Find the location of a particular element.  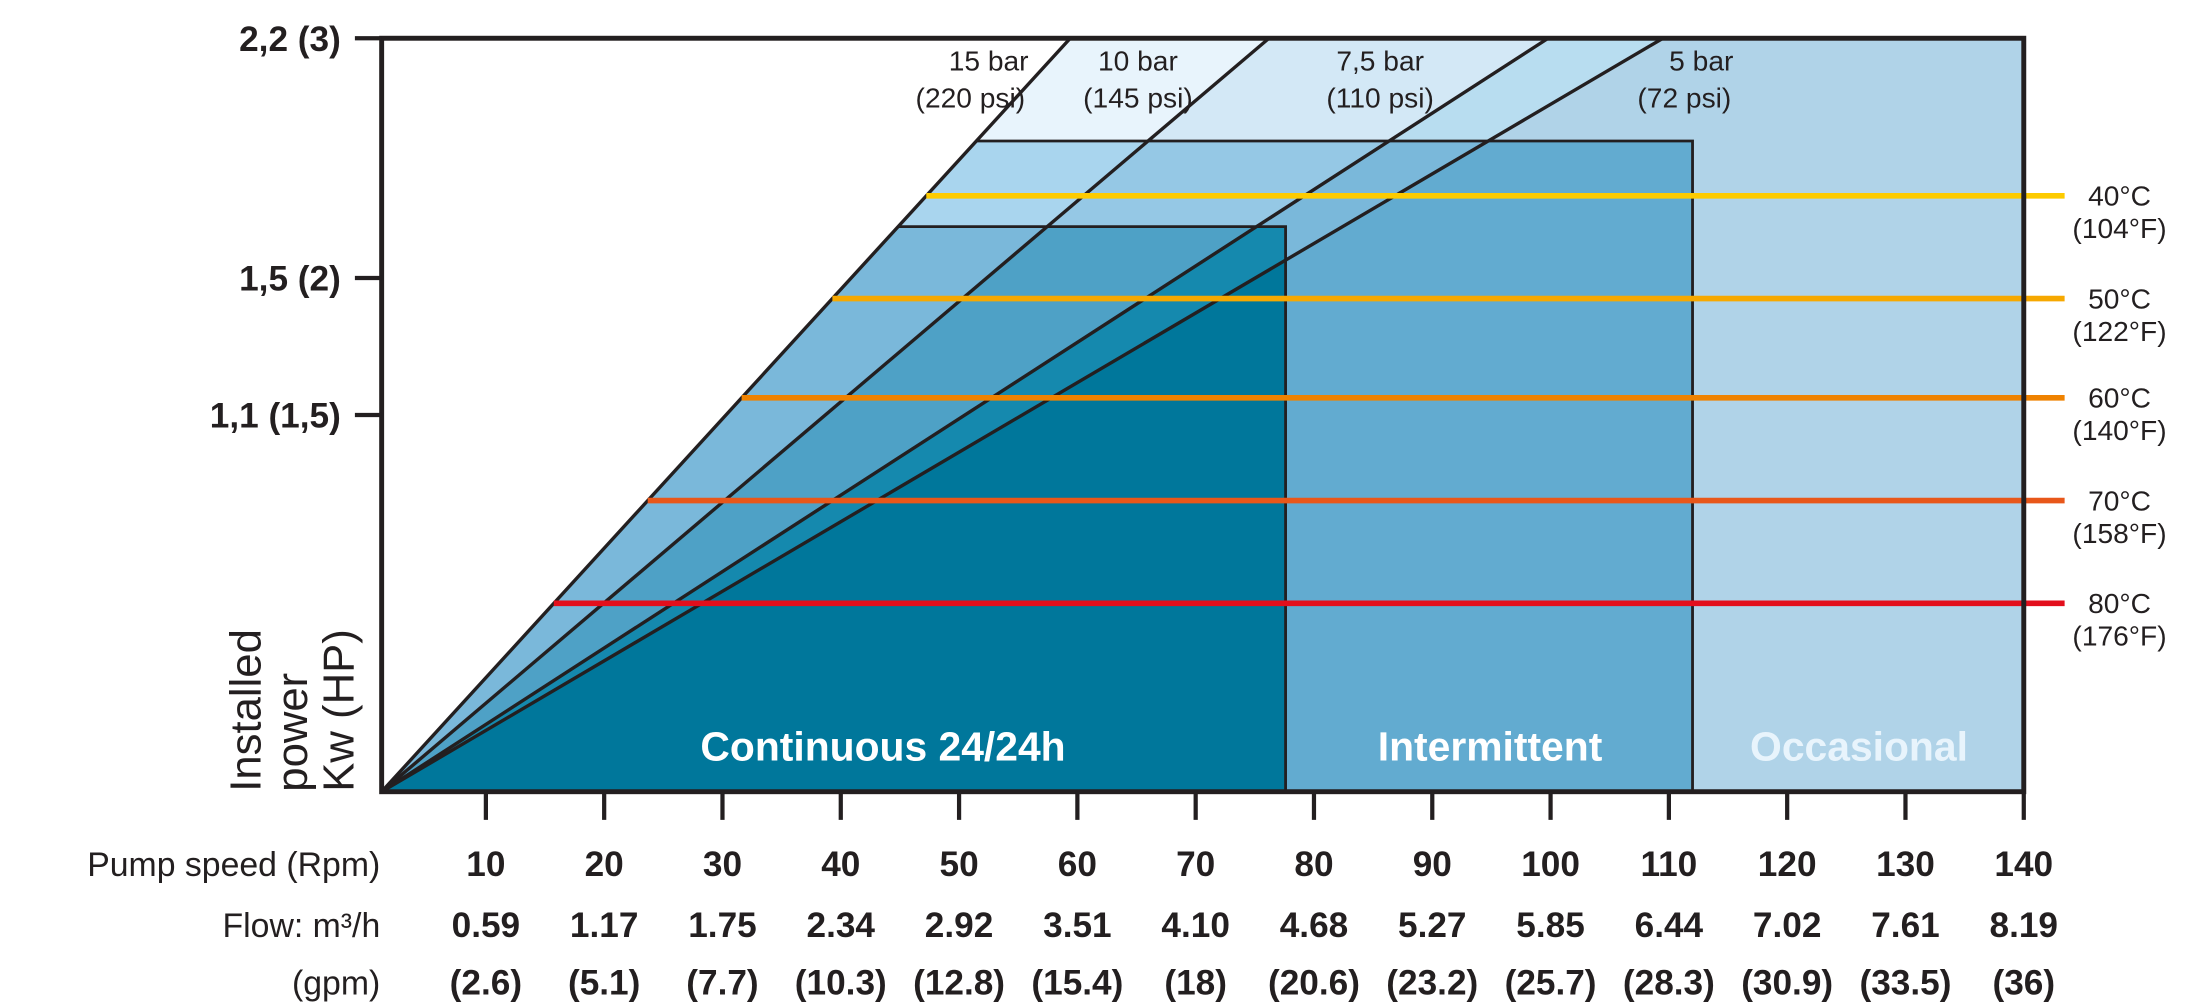

y-axis-title-line: power is located at coordinates (292, 732).